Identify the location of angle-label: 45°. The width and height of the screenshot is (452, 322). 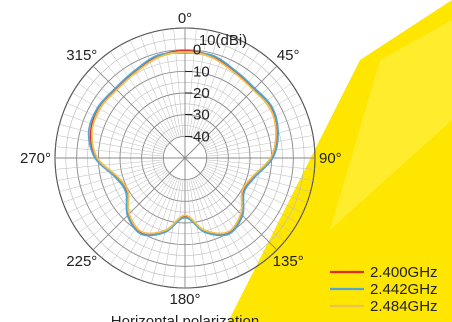
(288, 55).